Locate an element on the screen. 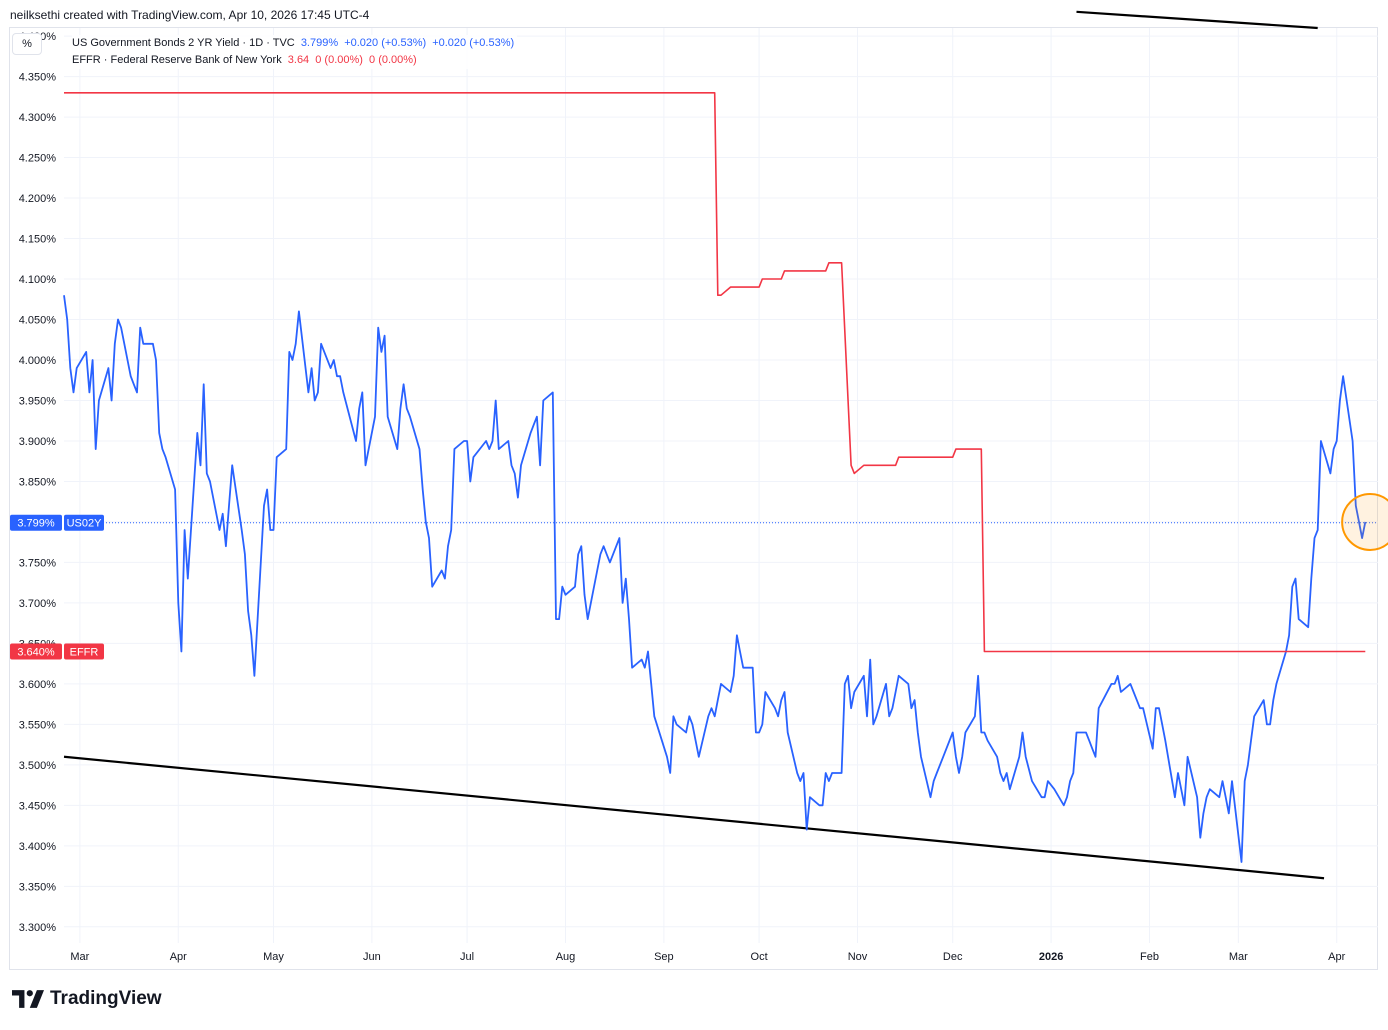 This screenshot has width=1388, height=1030. y-tick-label: 3.700% is located at coordinates (38, 604).